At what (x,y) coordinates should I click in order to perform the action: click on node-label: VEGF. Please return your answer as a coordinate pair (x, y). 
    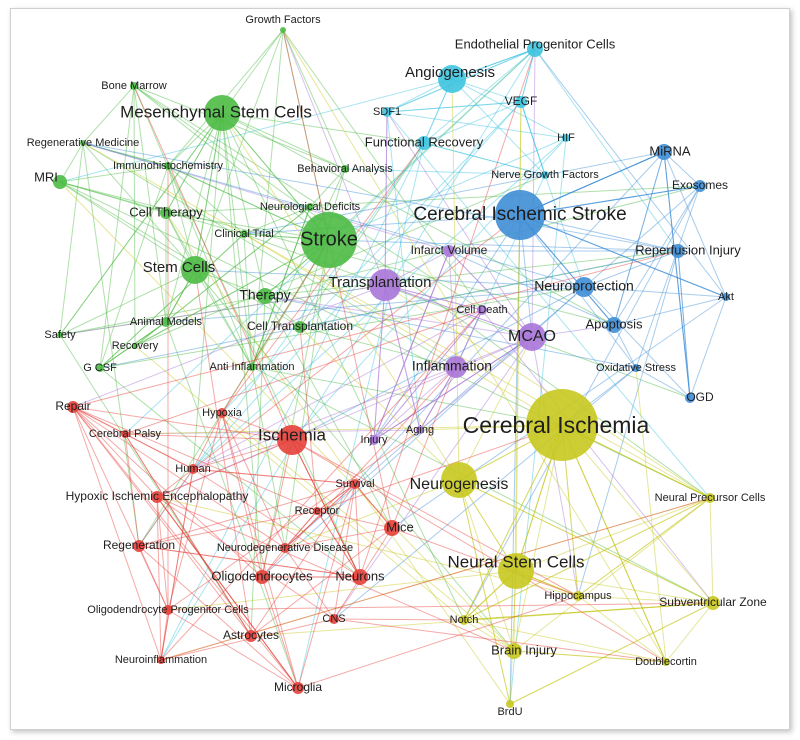
    Looking at the image, I should click on (521, 101).